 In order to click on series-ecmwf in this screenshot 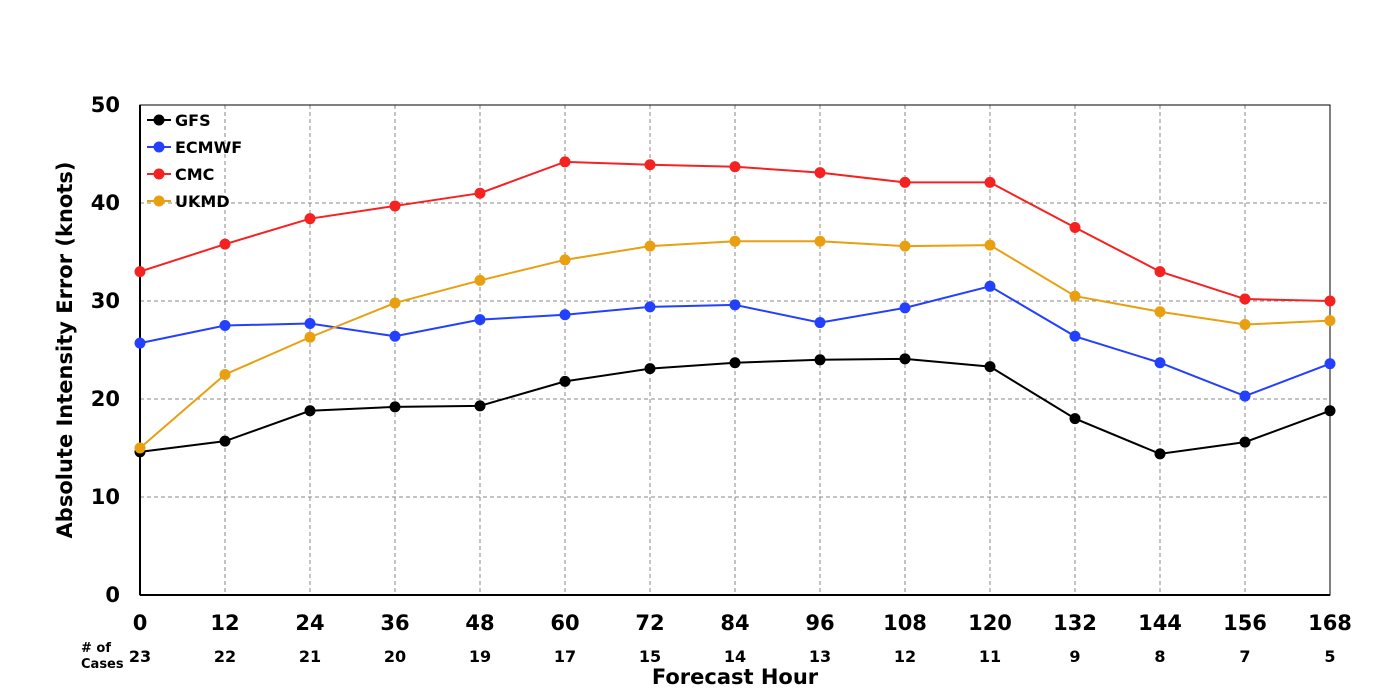, I will do `click(735, 341)`.